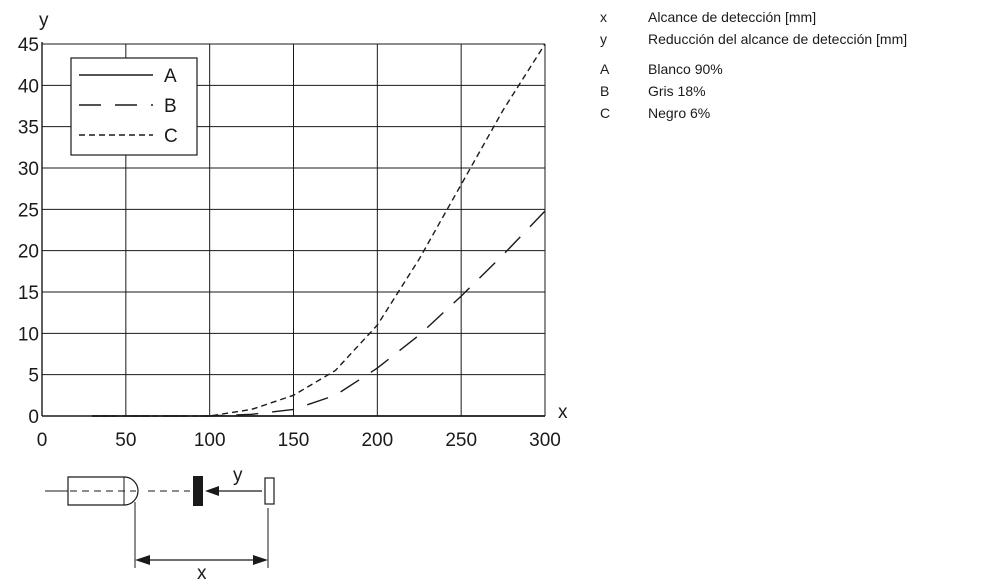 This screenshot has height=581, width=994. I want to click on y-tick-label: 5, so click(33, 376).